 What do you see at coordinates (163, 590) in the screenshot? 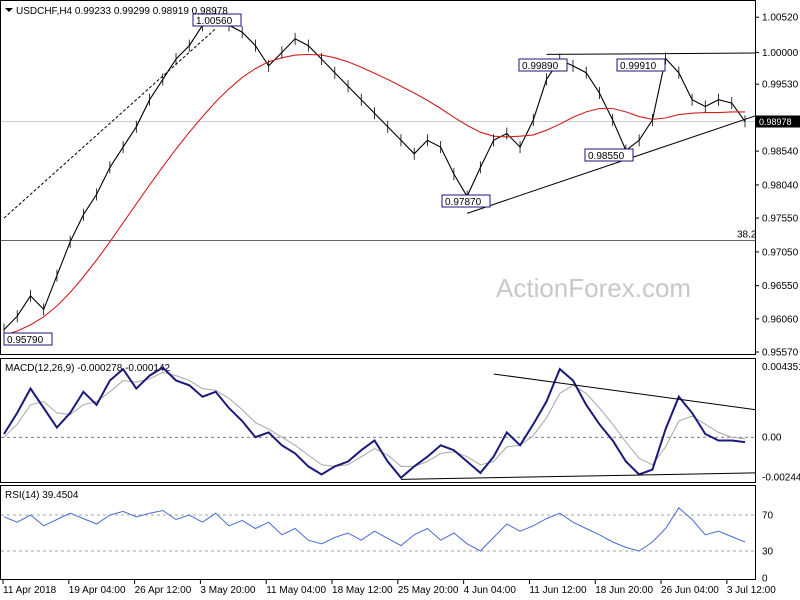
I see `x-tick-label: 26 Apr 12:00` at bounding box center [163, 590].